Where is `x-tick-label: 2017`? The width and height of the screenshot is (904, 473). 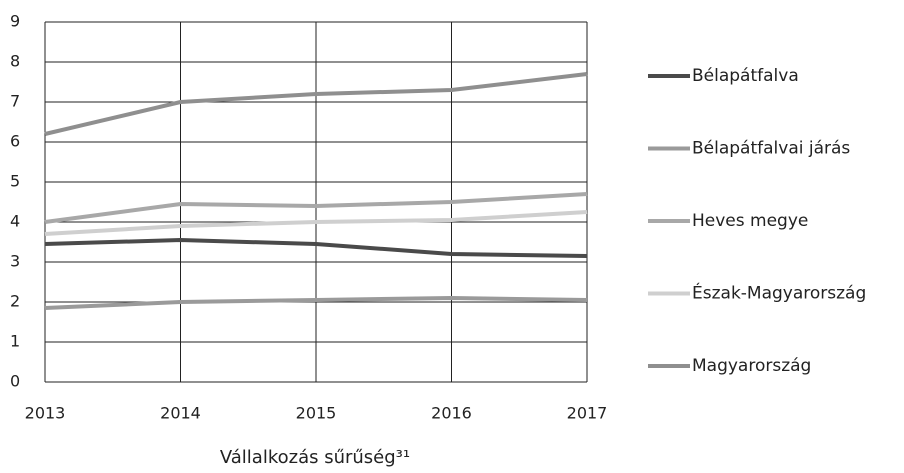
x-tick-label: 2017 is located at coordinates (587, 413).